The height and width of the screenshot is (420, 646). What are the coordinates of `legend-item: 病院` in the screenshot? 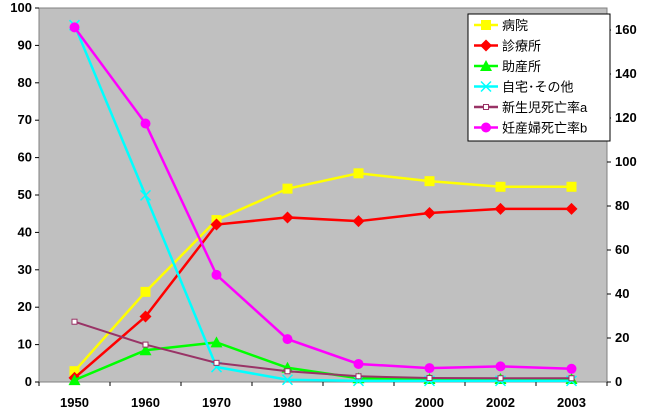 It's located at (501, 25).